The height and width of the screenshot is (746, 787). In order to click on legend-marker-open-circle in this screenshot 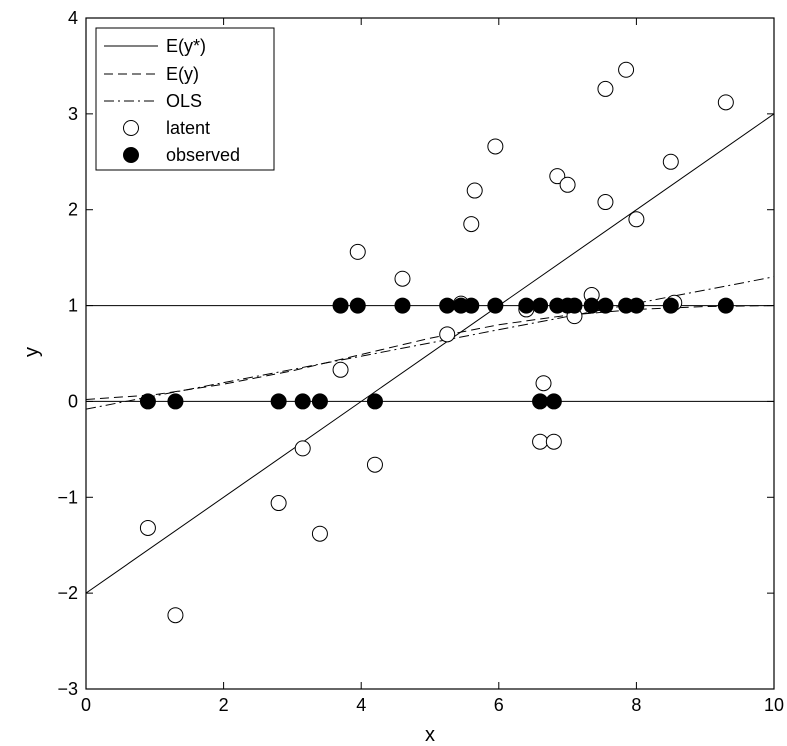, I will do `click(131, 128)`.